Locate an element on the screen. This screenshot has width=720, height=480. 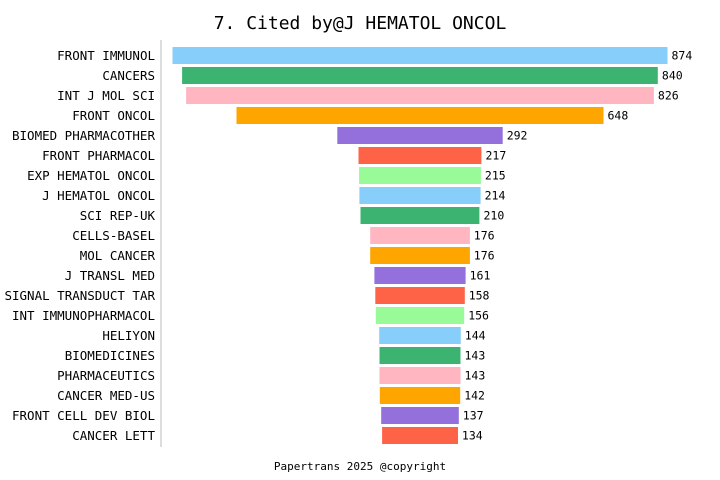
category-label: FRONT PHARMACOL is located at coordinates (98, 155).